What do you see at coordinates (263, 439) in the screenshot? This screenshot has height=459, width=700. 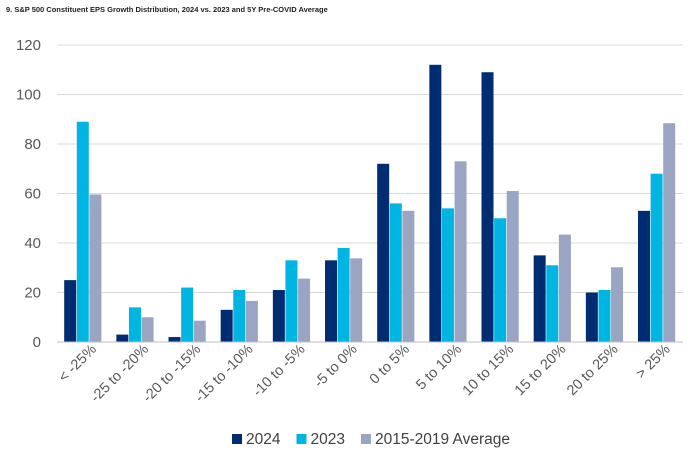 I see `legend-label: 2024` at bounding box center [263, 439].